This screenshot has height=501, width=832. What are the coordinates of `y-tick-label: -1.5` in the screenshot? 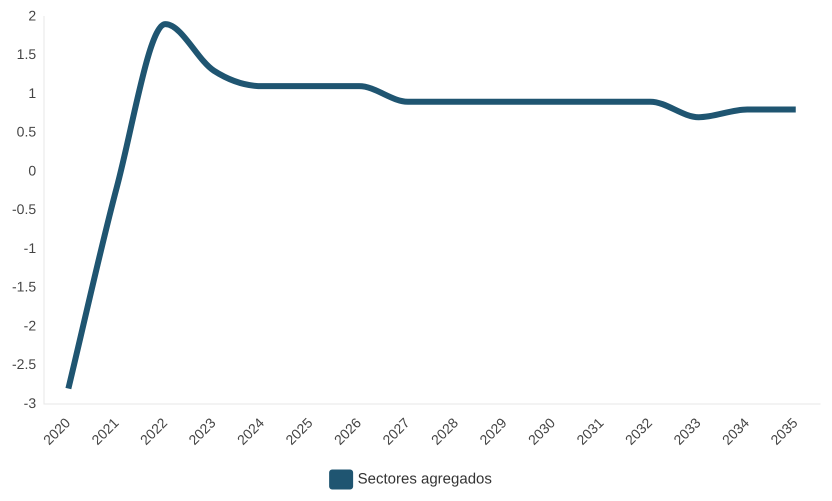 It's located at (24, 286).